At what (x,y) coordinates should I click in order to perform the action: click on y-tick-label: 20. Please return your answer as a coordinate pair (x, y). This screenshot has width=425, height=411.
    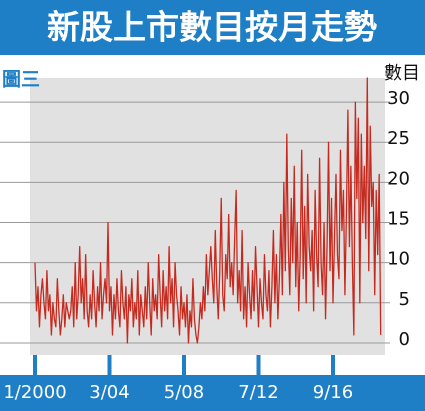
    Looking at the image, I should click on (398, 178).